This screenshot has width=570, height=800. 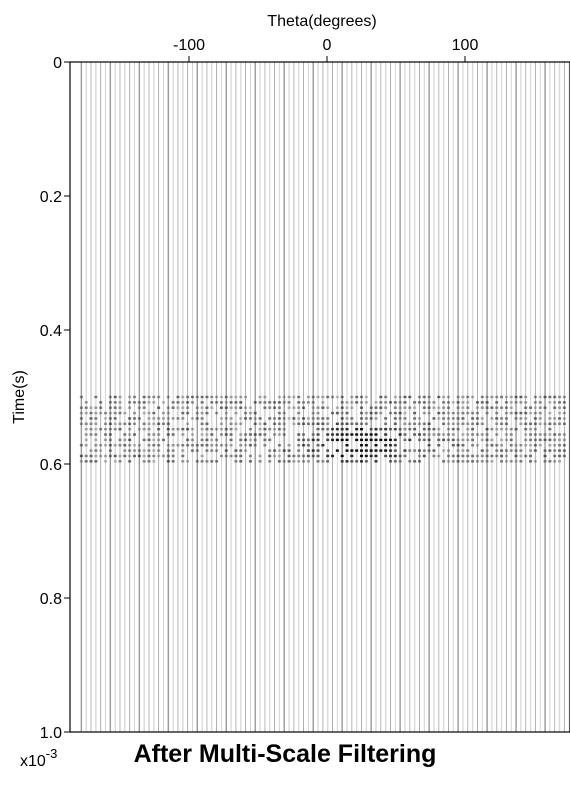 What do you see at coordinates (322, 429) in the screenshot?
I see `event-band` at bounding box center [322, 429].